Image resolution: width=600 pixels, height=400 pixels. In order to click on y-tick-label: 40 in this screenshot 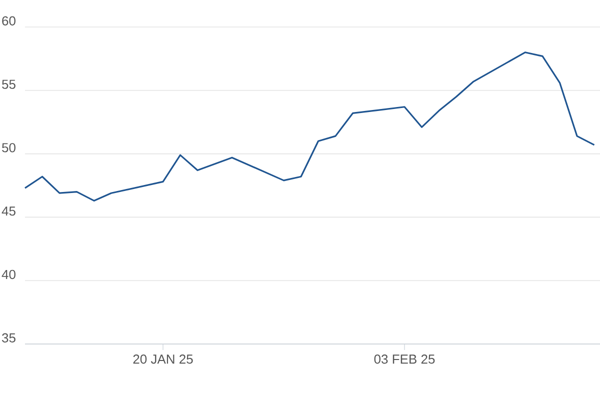, I will do `click(9, 275)`.